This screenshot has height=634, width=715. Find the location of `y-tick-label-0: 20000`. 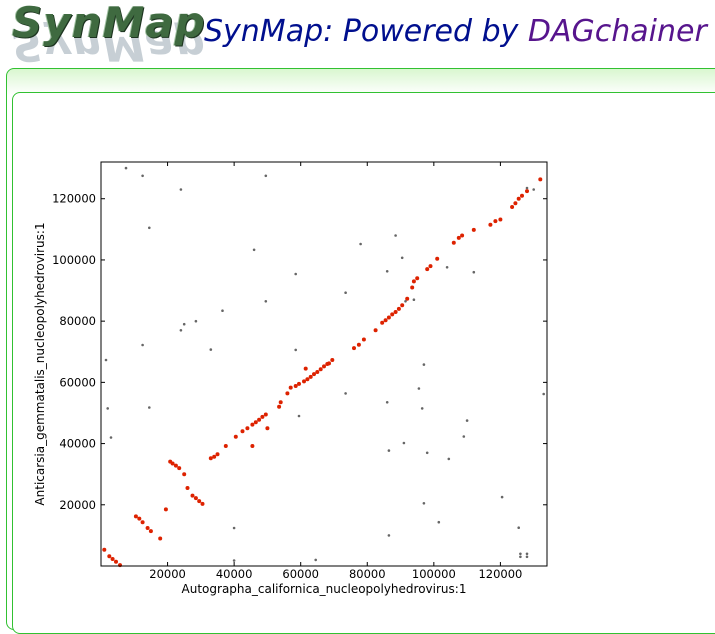

y-tick-label-0: 20000 is located at coordinates (77, 505).